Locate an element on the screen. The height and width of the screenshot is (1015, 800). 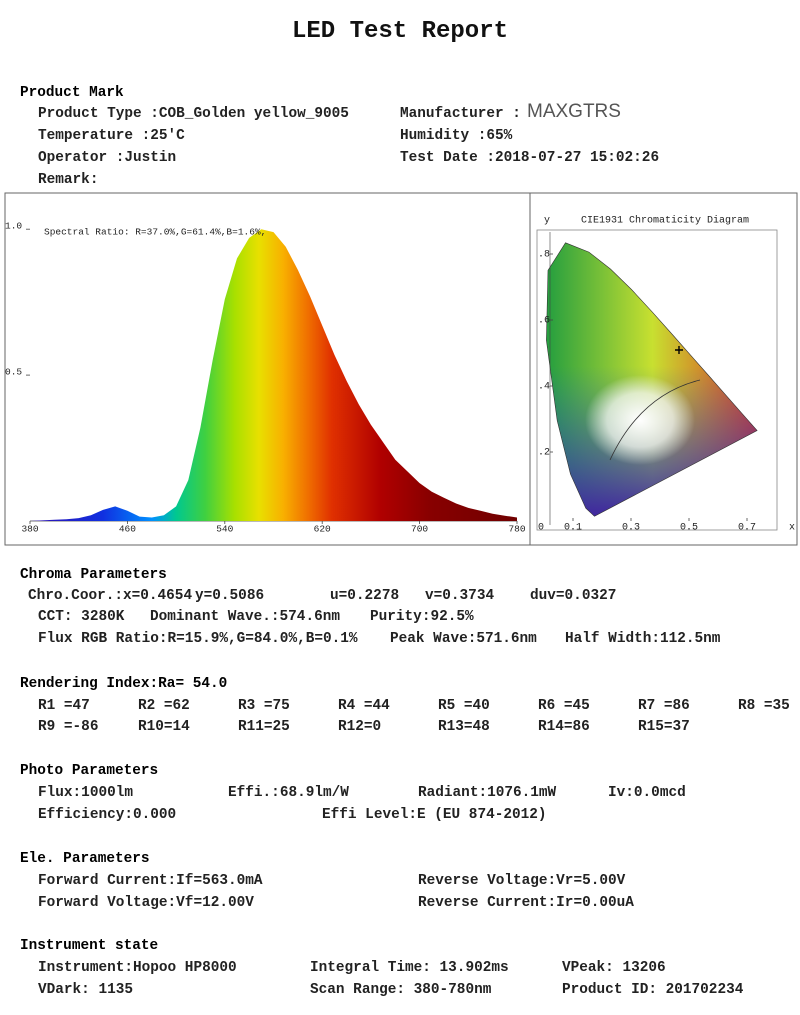
report-title: LED Test Report is located at coordinates (400, 31).